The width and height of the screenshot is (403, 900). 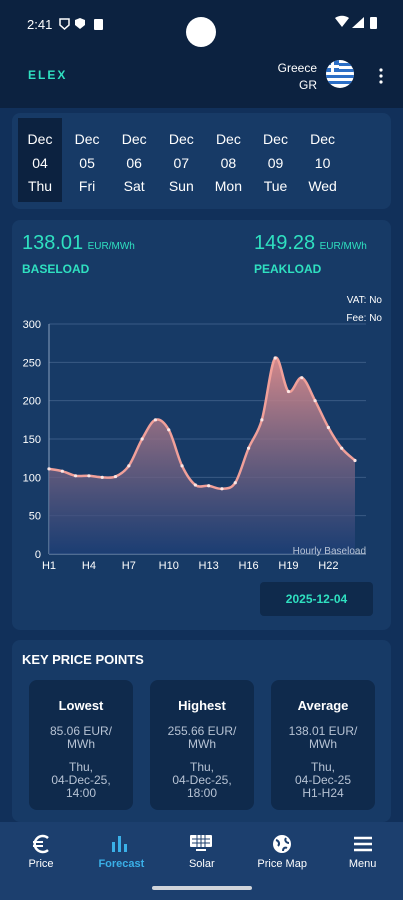 What do you see at coordinates (83, 659) in the screenshot?
I see `key-points-title: KEY PRICE POINTS` at bounding box center [83, 659].